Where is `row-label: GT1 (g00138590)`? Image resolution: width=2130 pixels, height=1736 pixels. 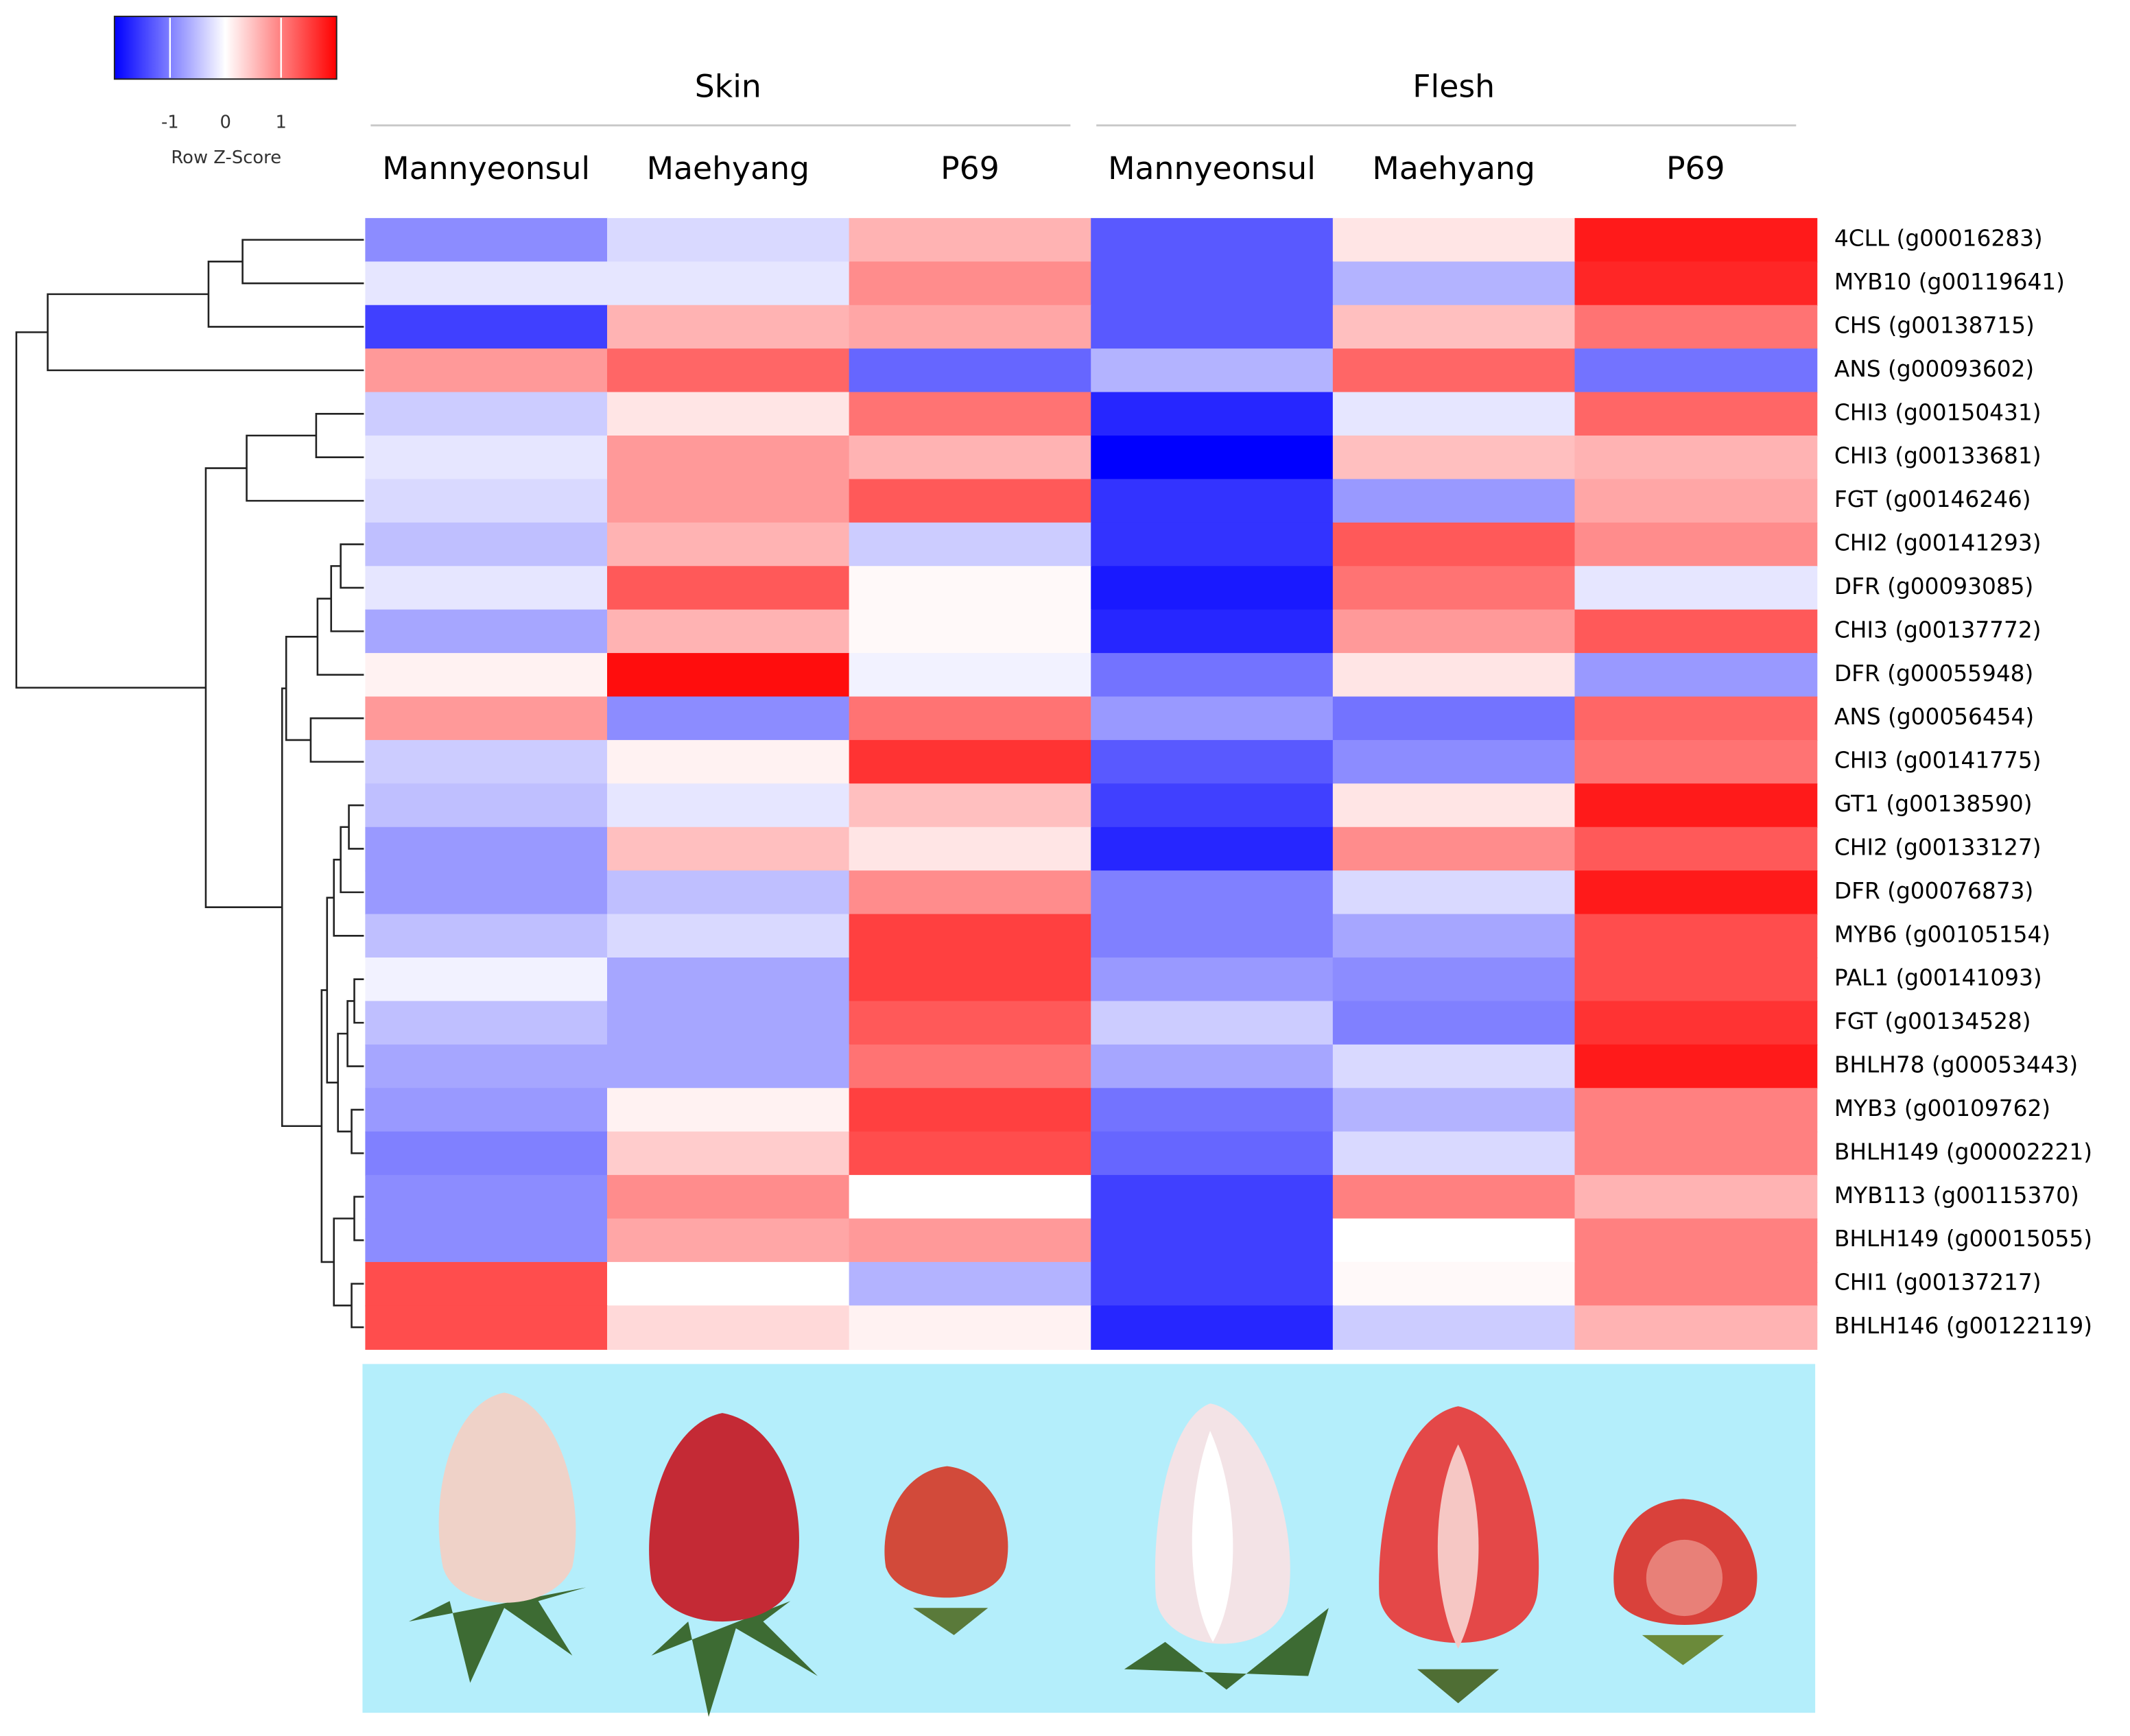
row-label: GT1 (g00138590) is located at coordinates (1934, 804).